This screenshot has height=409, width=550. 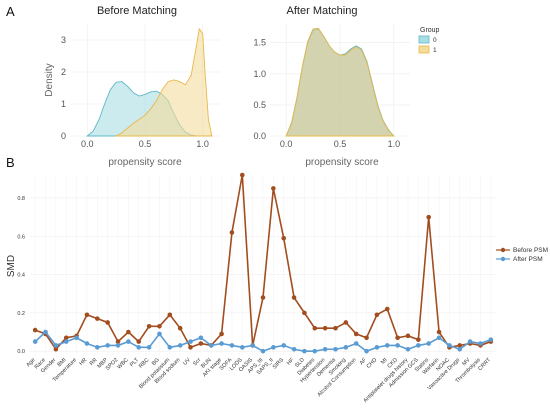 What do you see at coordinates (342, 162) in the screenshot?
I see `x-axis-label-after: propensity score` at bounding box center [342, 162].